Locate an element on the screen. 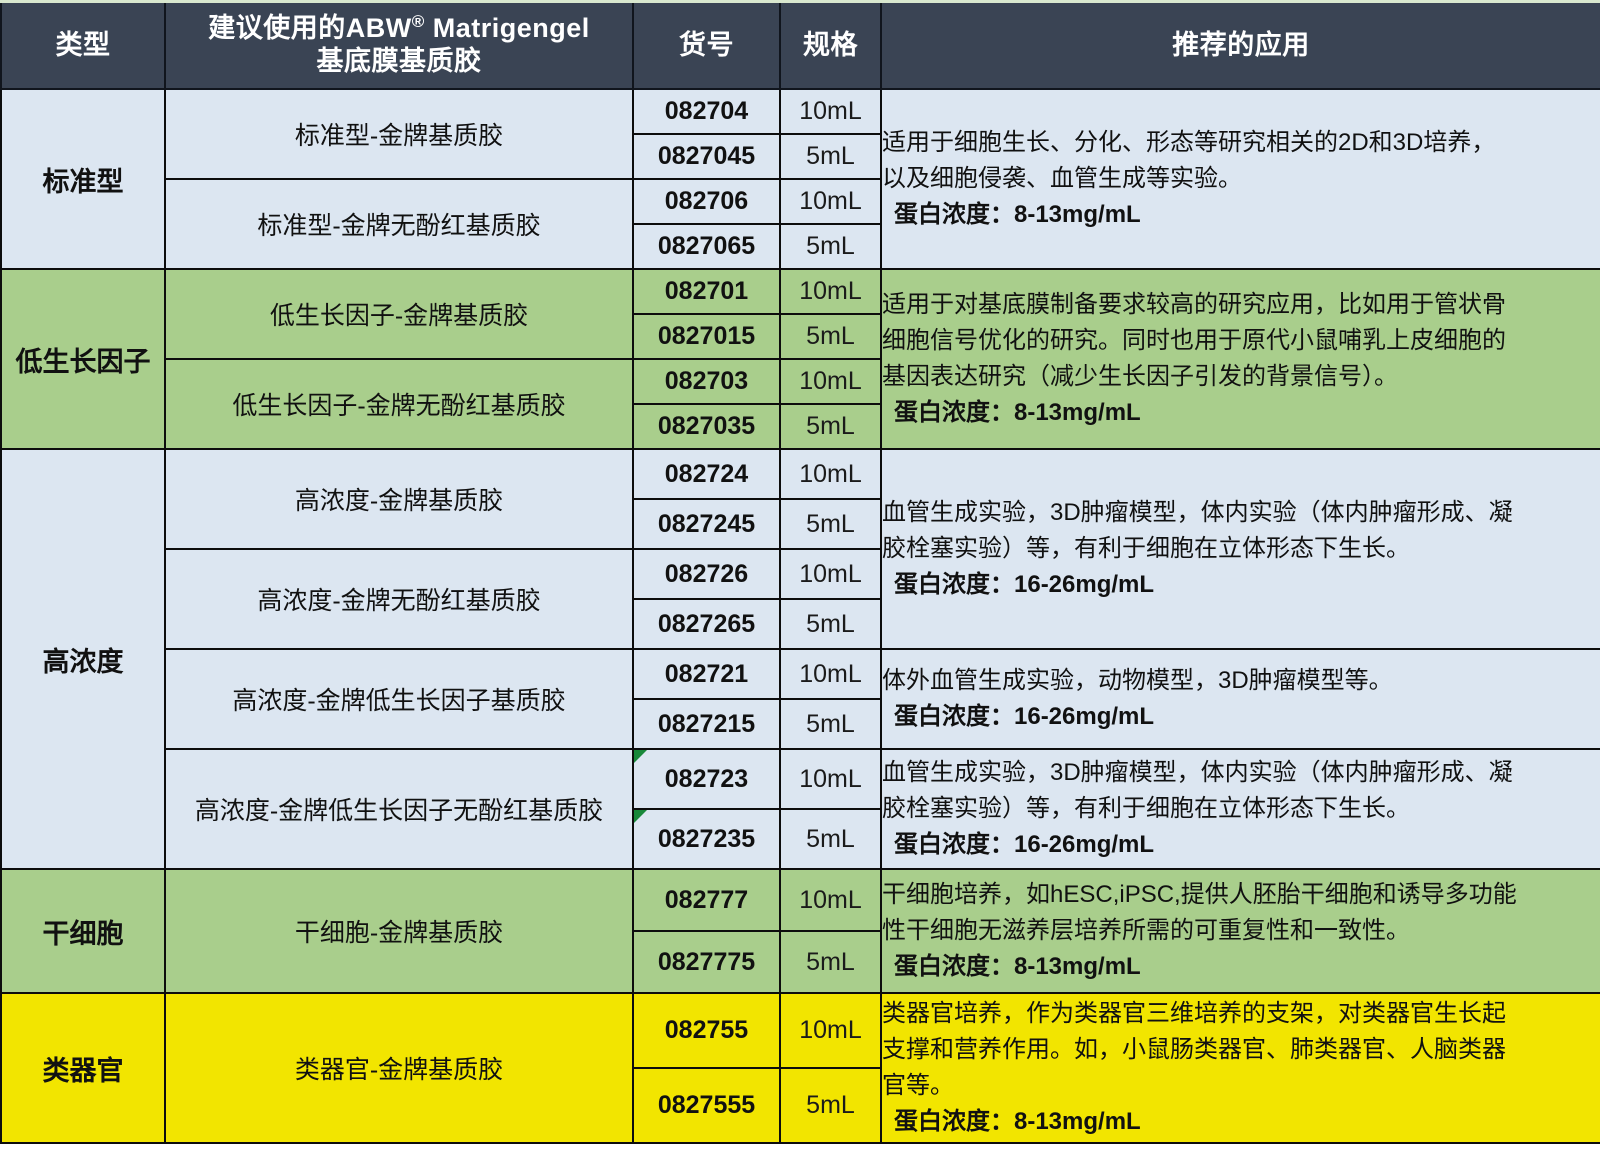 The height and width of the screenshot is (1159, 1600). application-text-line: 血管生成实验，3D肿瘤模型，体内实验（体内肿瘤形成、凝 is located at coordinates (1197, 512).